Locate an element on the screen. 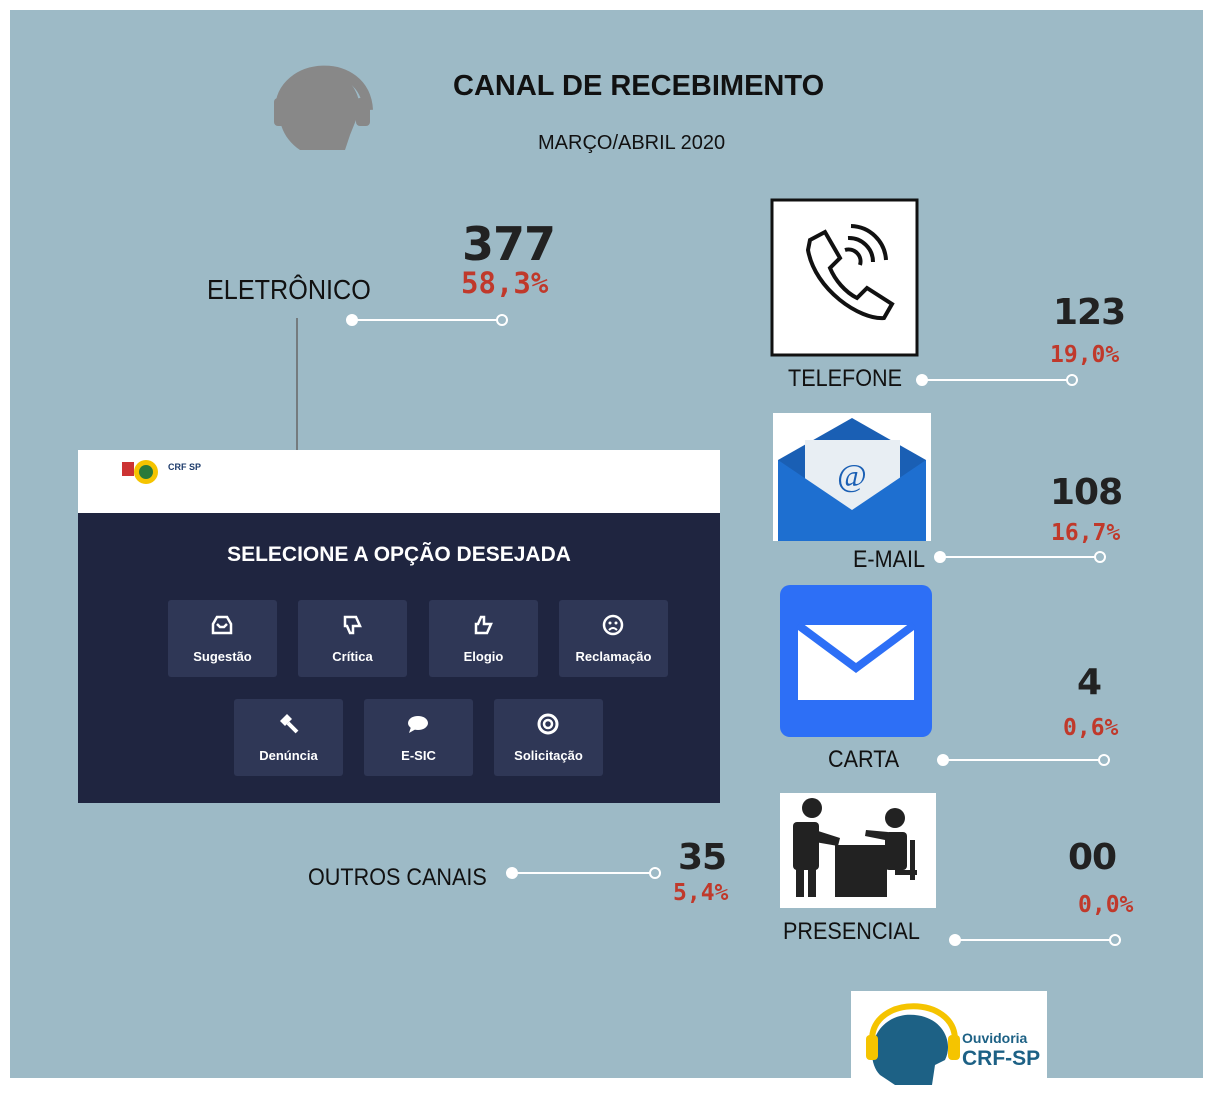 This screenshot has height=1106, width=1208. option-button: Solicitação is located at coordinates (548, 737).